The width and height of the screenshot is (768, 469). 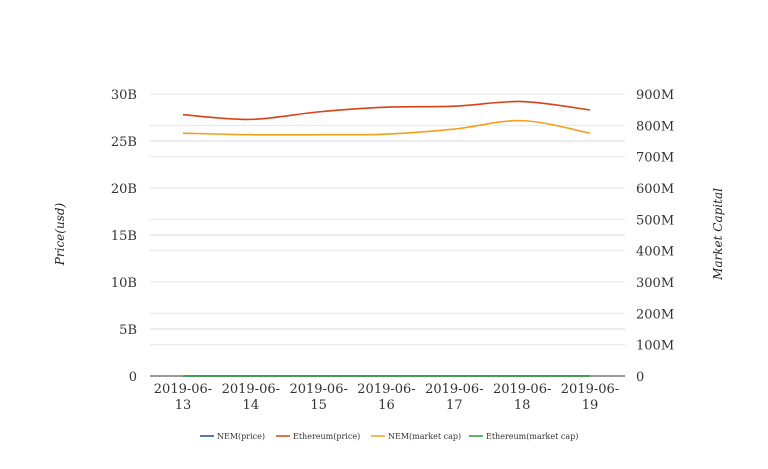 What do you see at coordinates (386, 110) in the screenshot?
I see `series-line-ethereum-price` at bounding box center [386, 110].